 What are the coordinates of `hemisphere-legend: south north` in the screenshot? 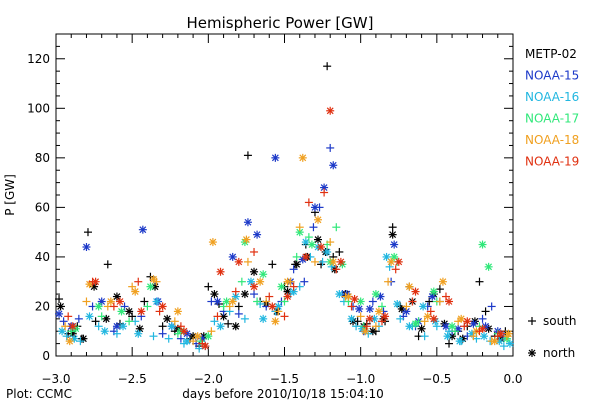 It's located at (552, 337).